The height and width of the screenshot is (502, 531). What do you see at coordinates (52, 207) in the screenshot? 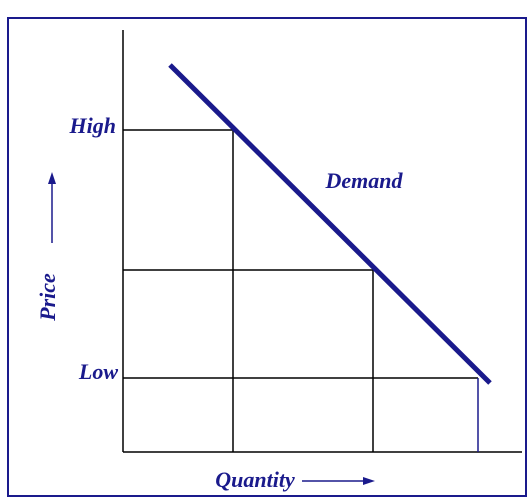
I see `y-arrow` at bounding box center [52, 207].